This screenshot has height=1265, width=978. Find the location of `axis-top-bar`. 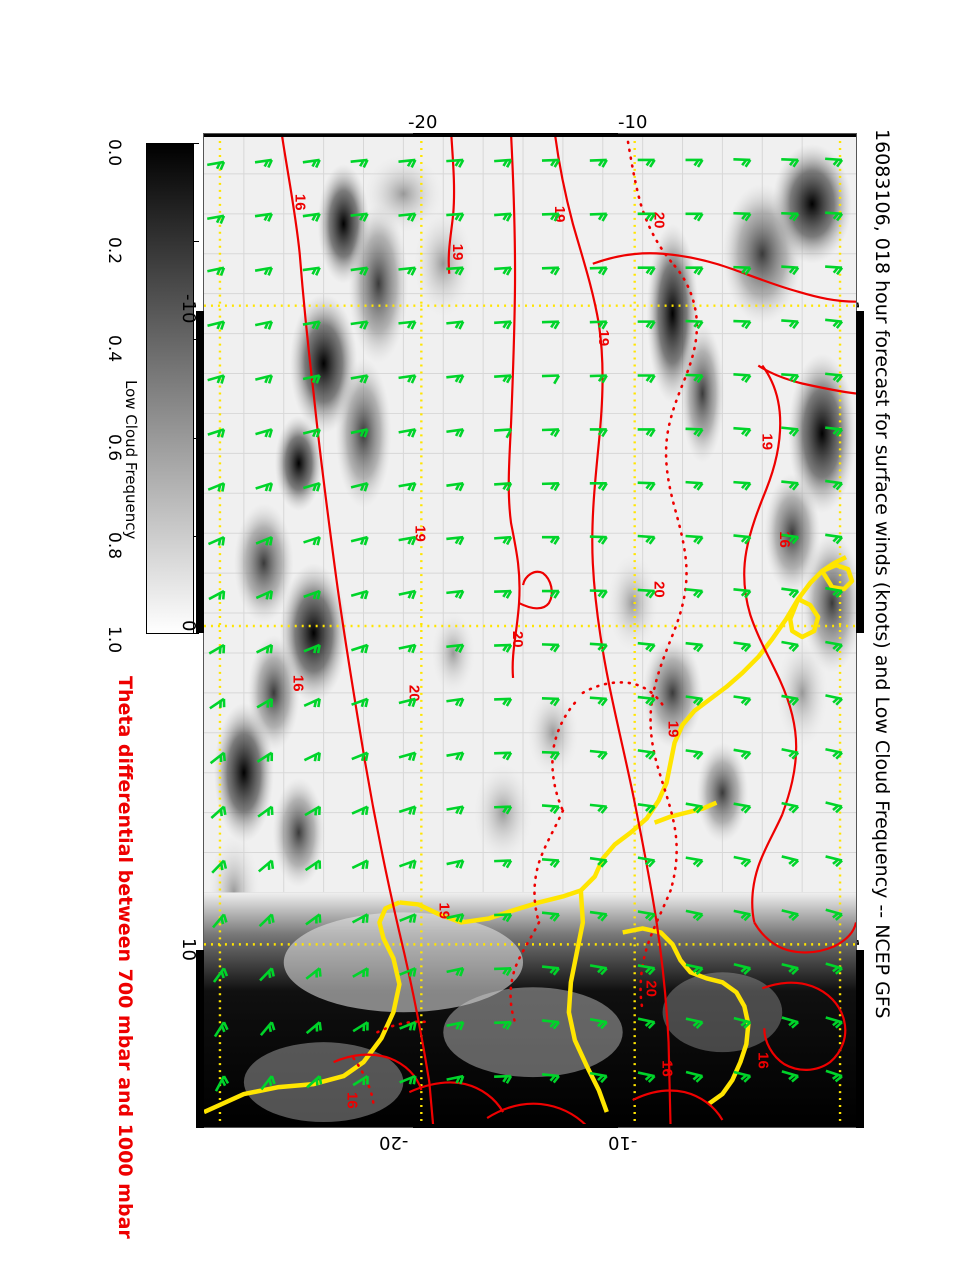

axis-top-bar is located at coordinates (515, 135).